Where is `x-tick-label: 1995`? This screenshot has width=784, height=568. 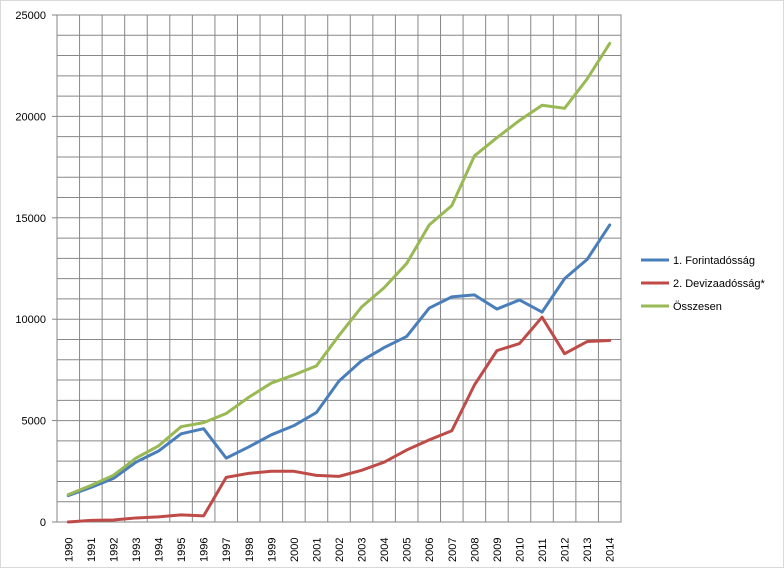
x-tick-label: 1995 is located at coordinates (182, 550).